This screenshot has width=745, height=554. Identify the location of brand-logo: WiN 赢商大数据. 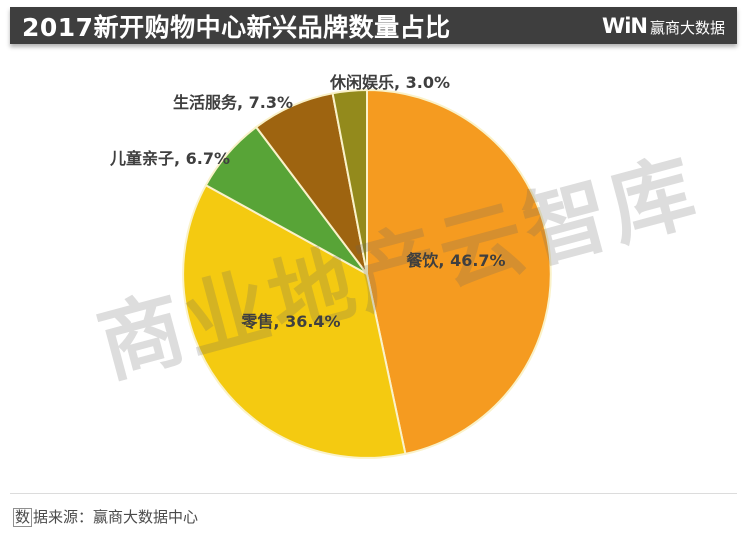
(663, 26).